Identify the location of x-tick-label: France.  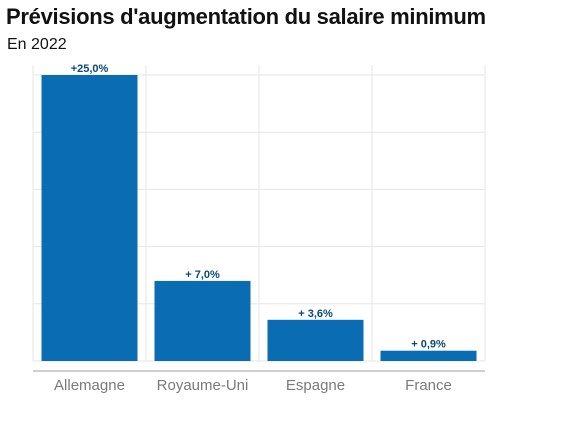
(428, 385).